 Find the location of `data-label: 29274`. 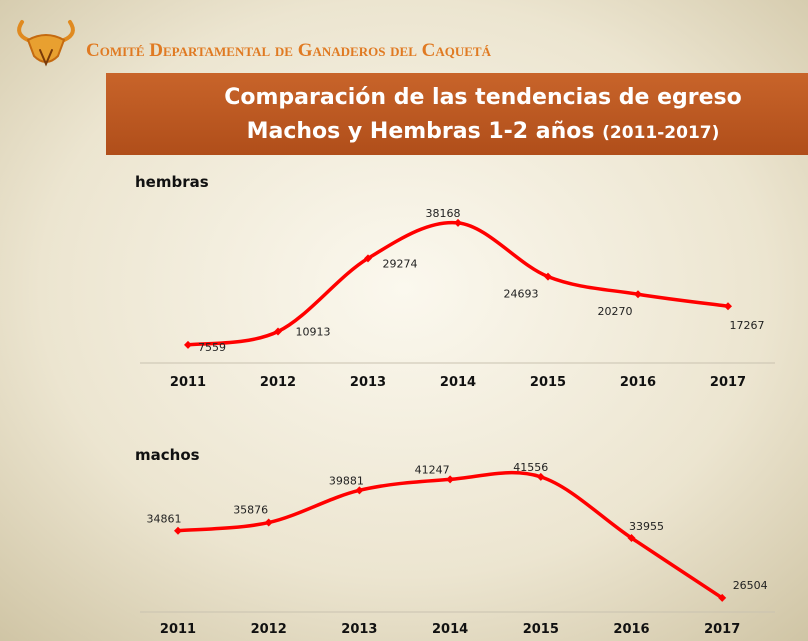

data-label: 29274 is located at coordinates (400, 263).